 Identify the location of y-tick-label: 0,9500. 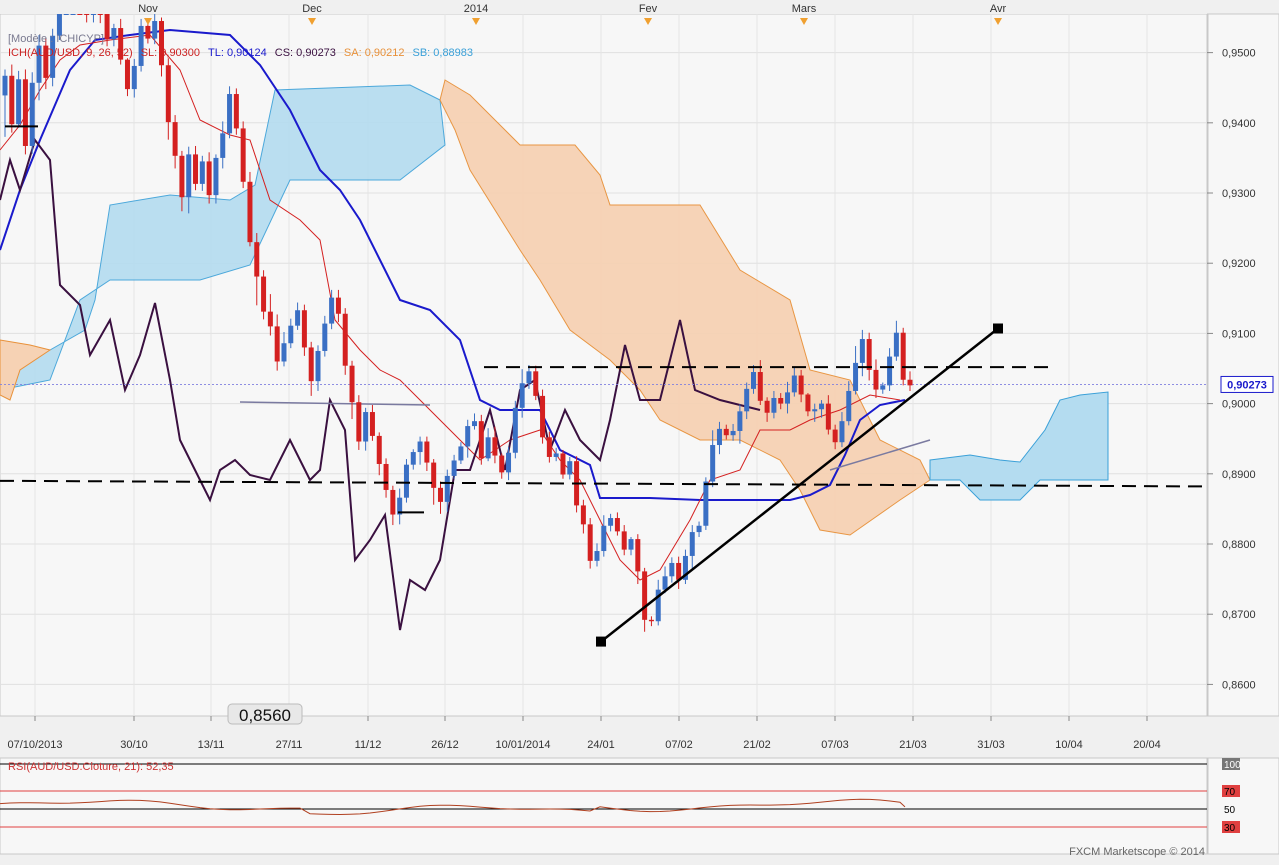
(1239, 54).